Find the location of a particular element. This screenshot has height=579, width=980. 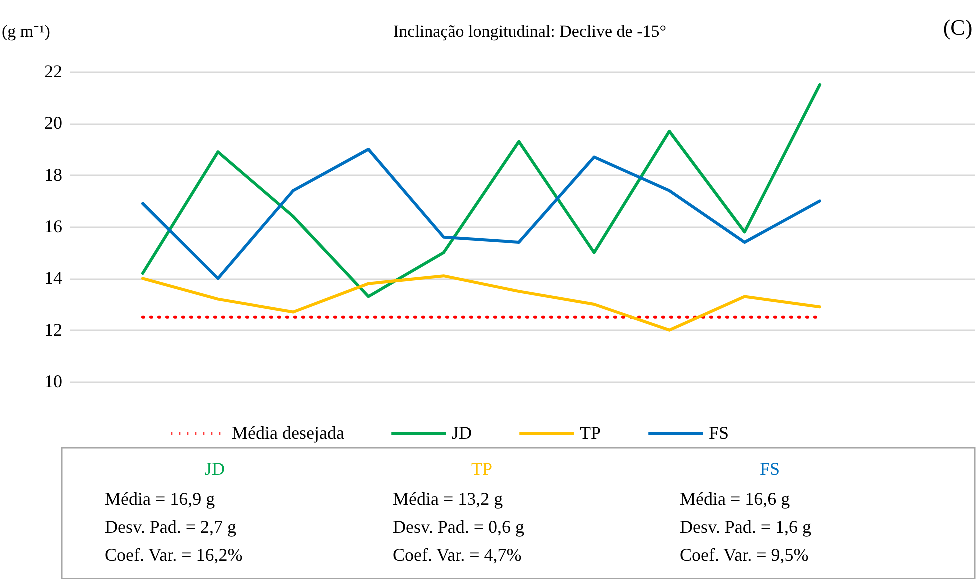

y-tick-label: 16 is located at coordinates (53, 226).